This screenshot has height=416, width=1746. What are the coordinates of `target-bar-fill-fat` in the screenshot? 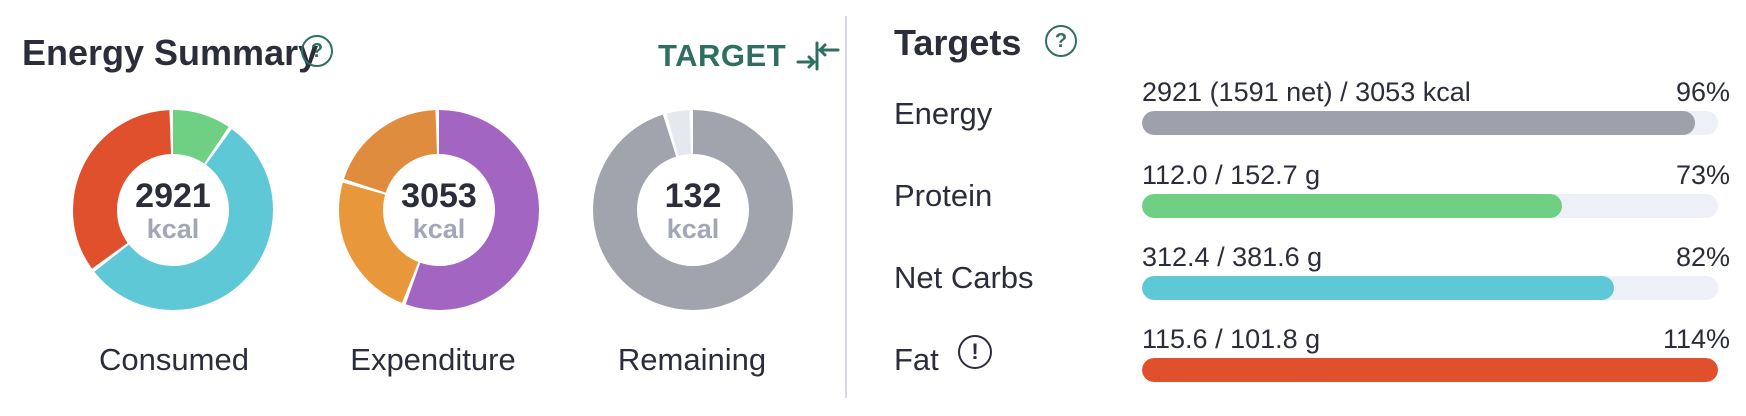 It's located at (1430, 370).